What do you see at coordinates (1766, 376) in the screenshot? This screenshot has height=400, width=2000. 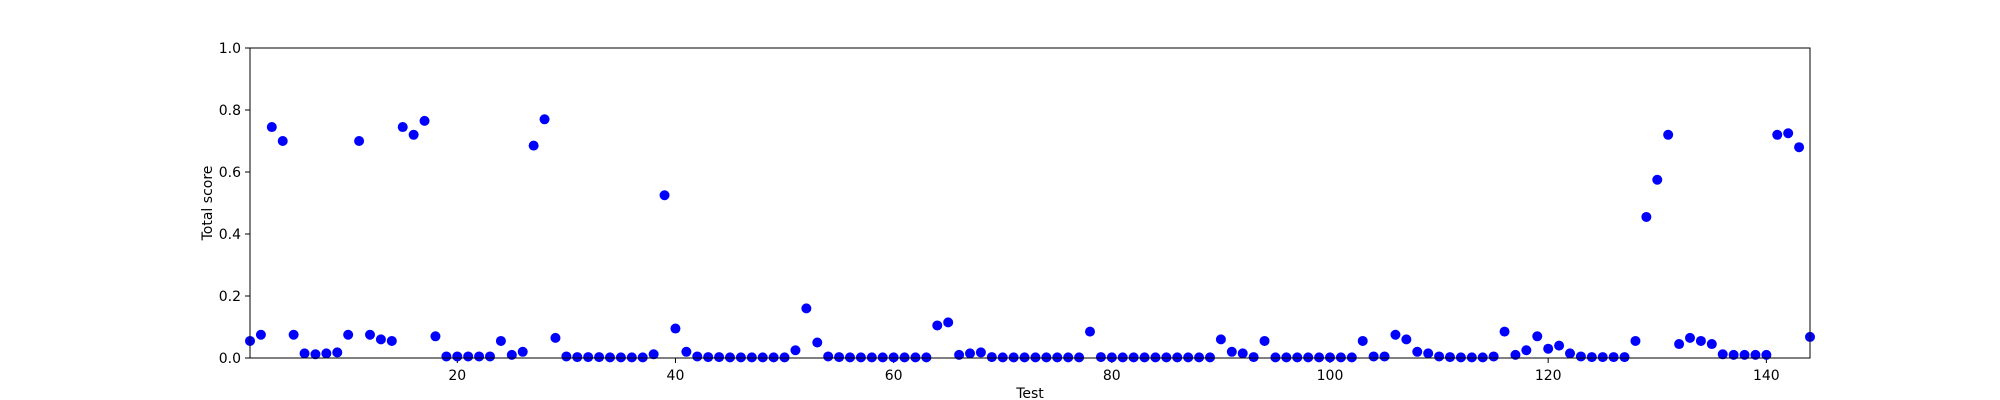 I see `x-tick-label: 140` at bounding box center [1766, 376].